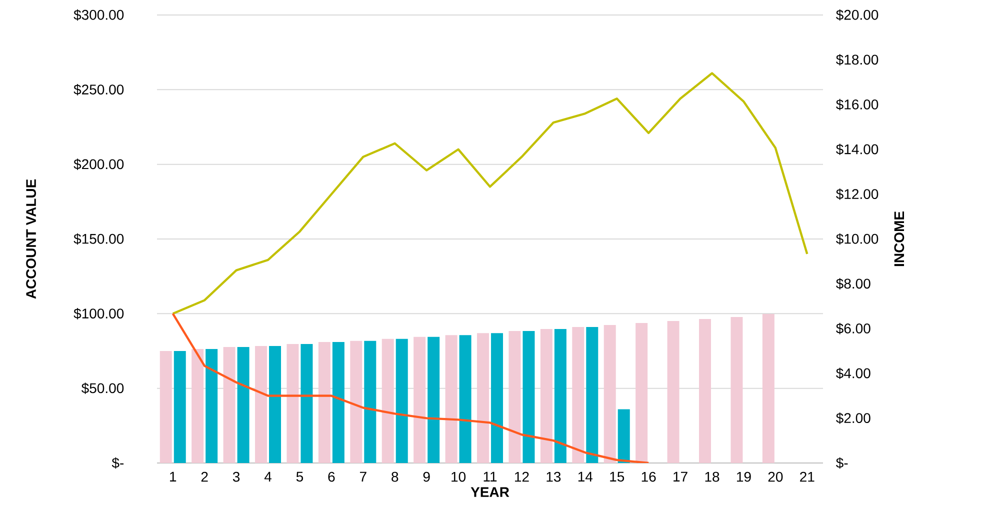  I want to click on y-tick-label: $100.00, so click(99, 314).